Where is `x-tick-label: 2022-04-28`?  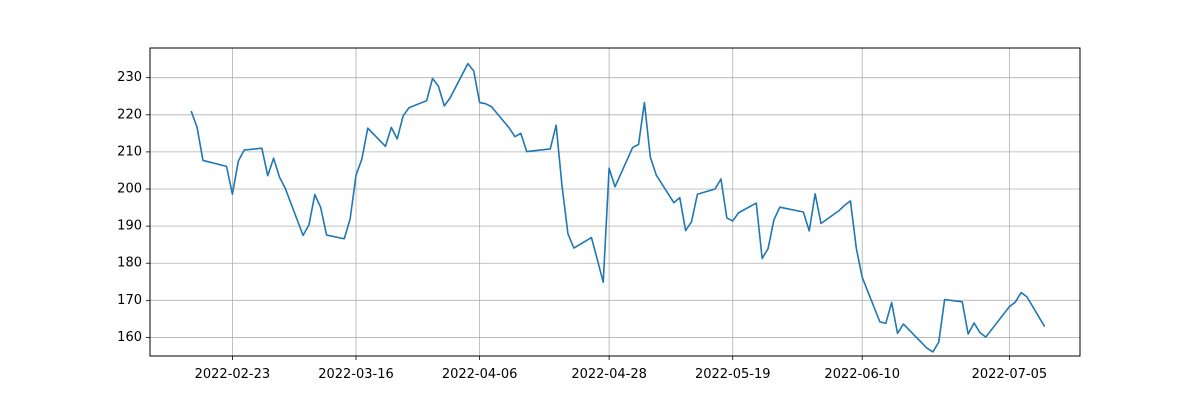 x-tick-label: 2022-04-28 is located at coordinates (609, 374).